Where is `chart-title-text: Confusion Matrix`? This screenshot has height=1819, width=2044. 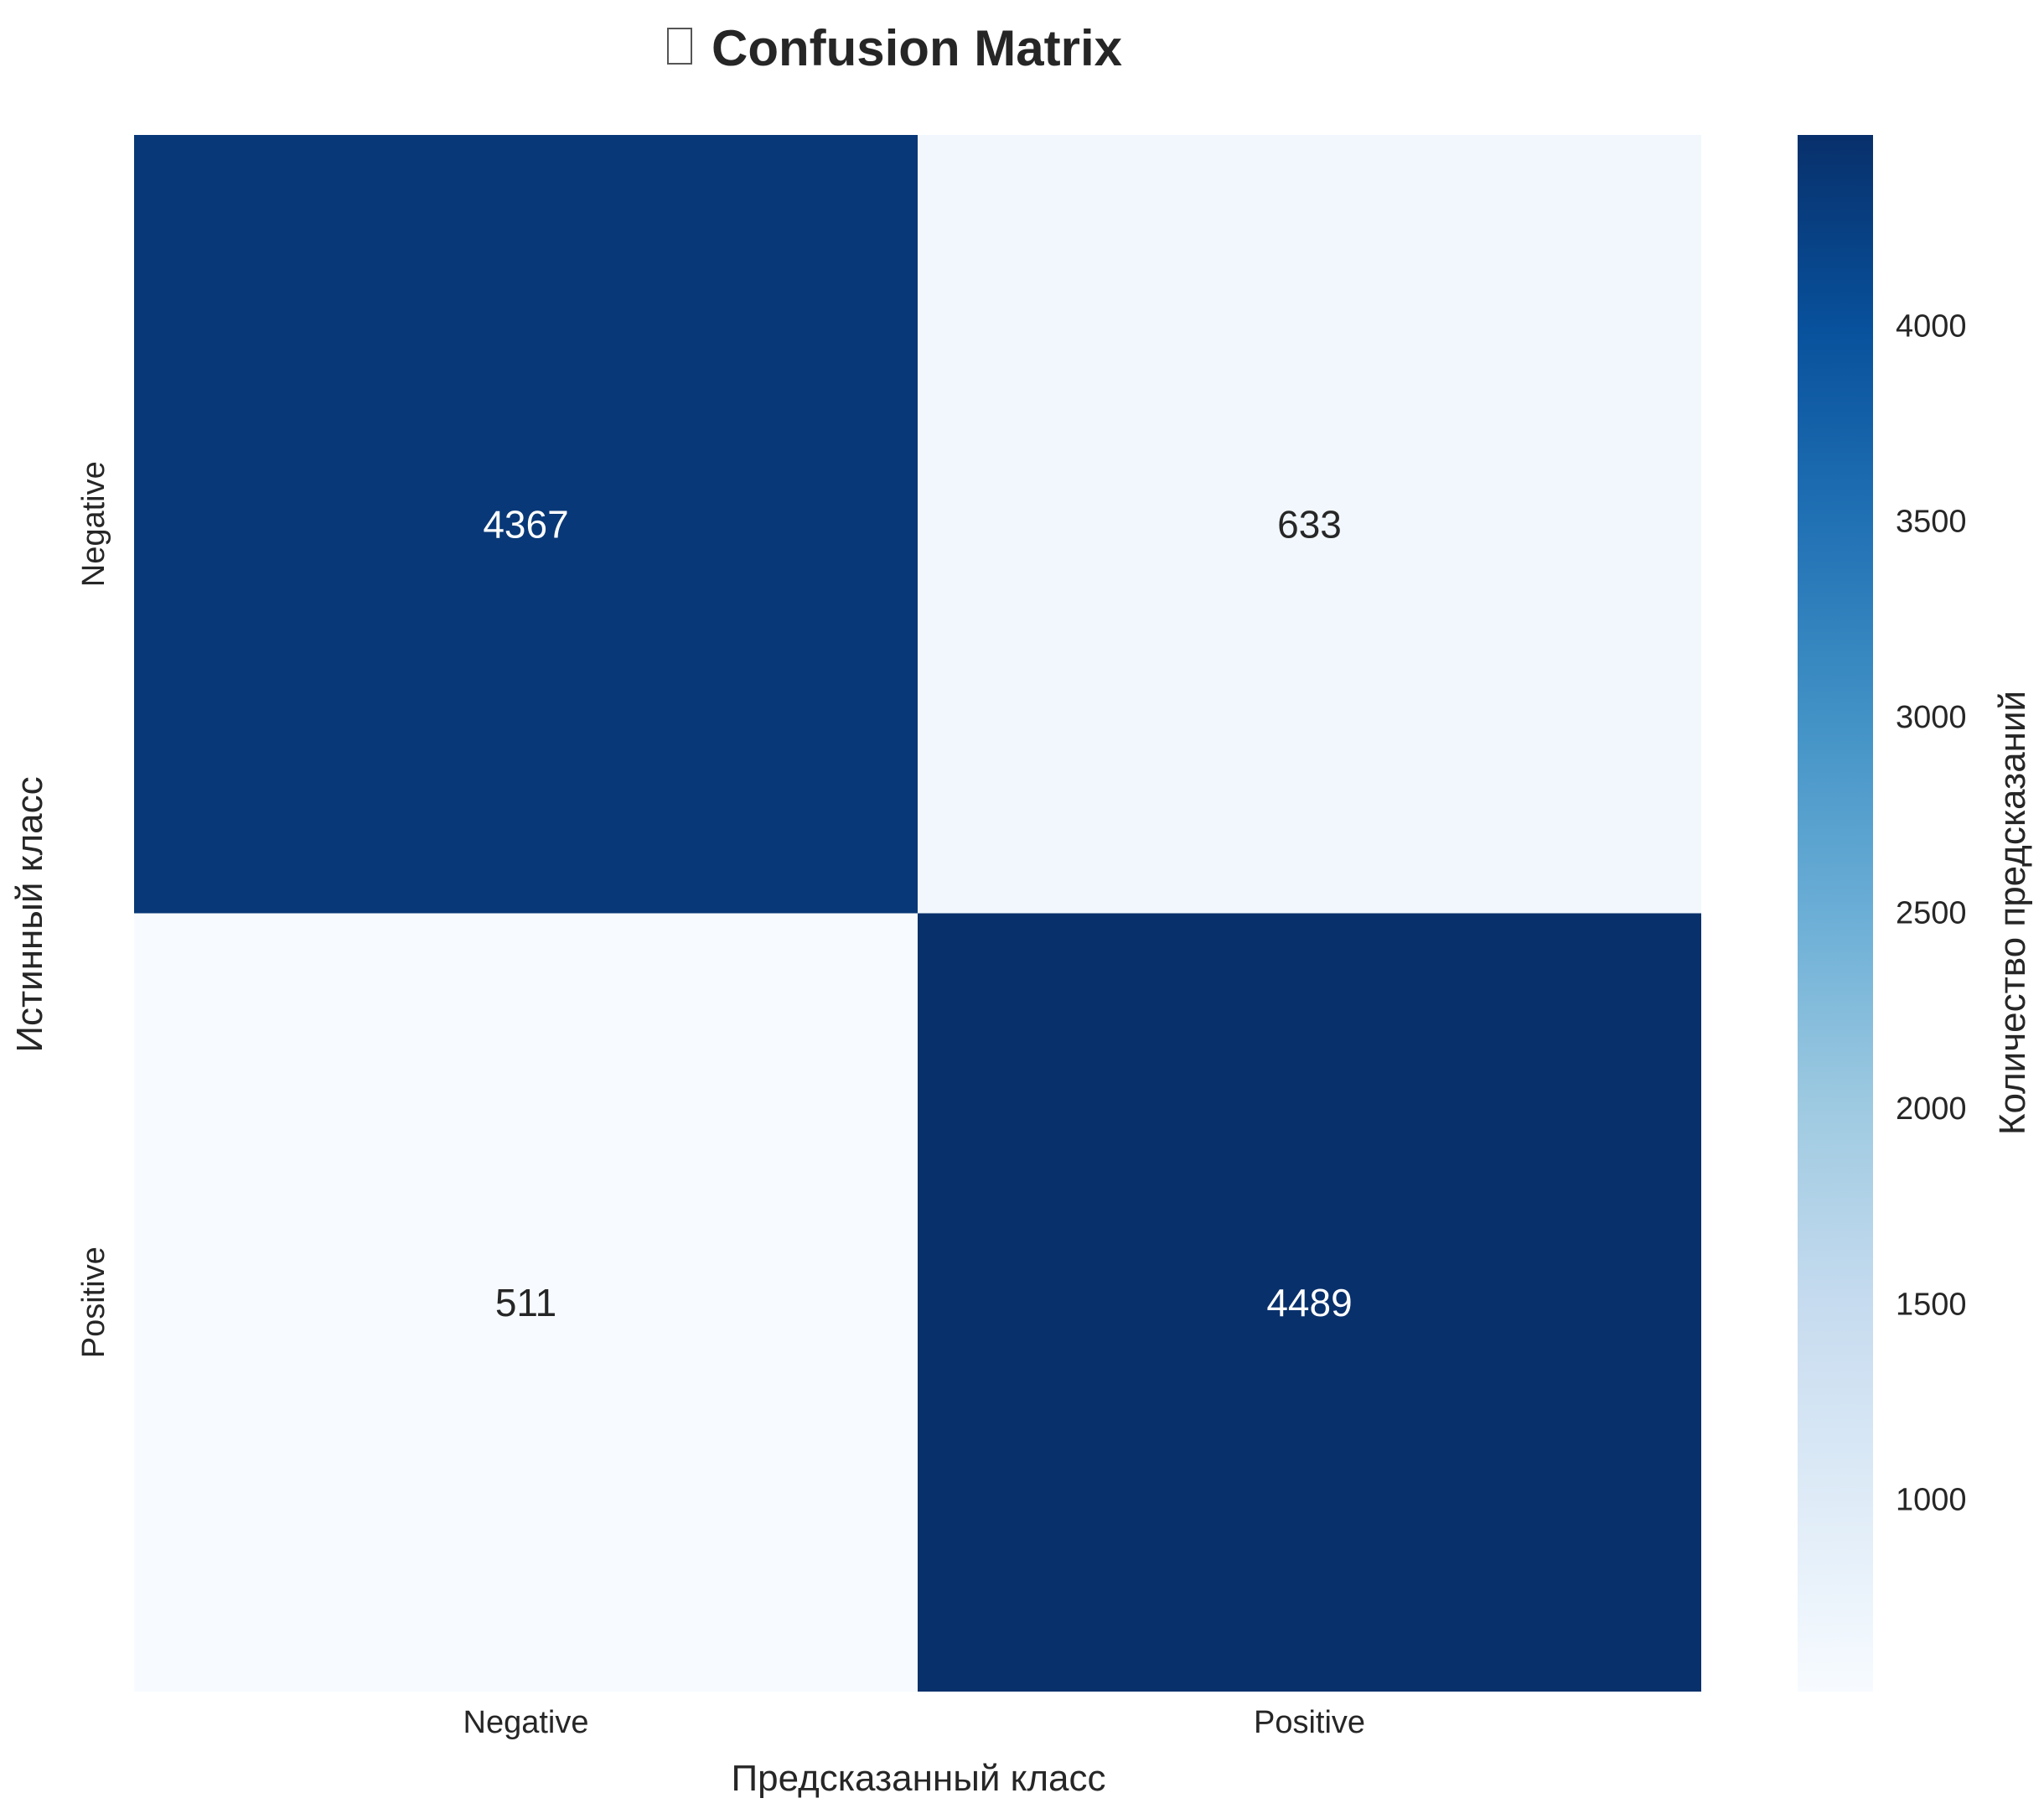 chart-title-text: Confusion Matrix is located at coordinates (917, 48).